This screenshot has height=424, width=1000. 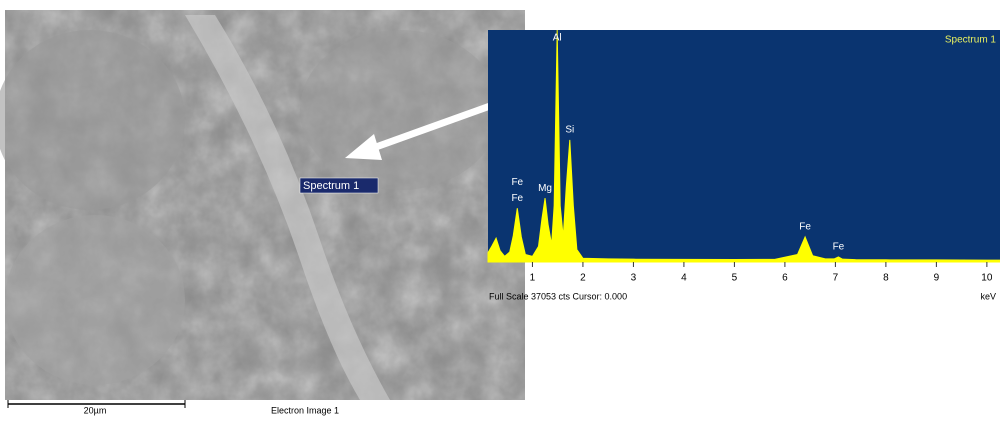 What do you see at coordinates (735, 278) in the screenshot?
I see `x-tick-label: 5` at bounding box center [735, 278].